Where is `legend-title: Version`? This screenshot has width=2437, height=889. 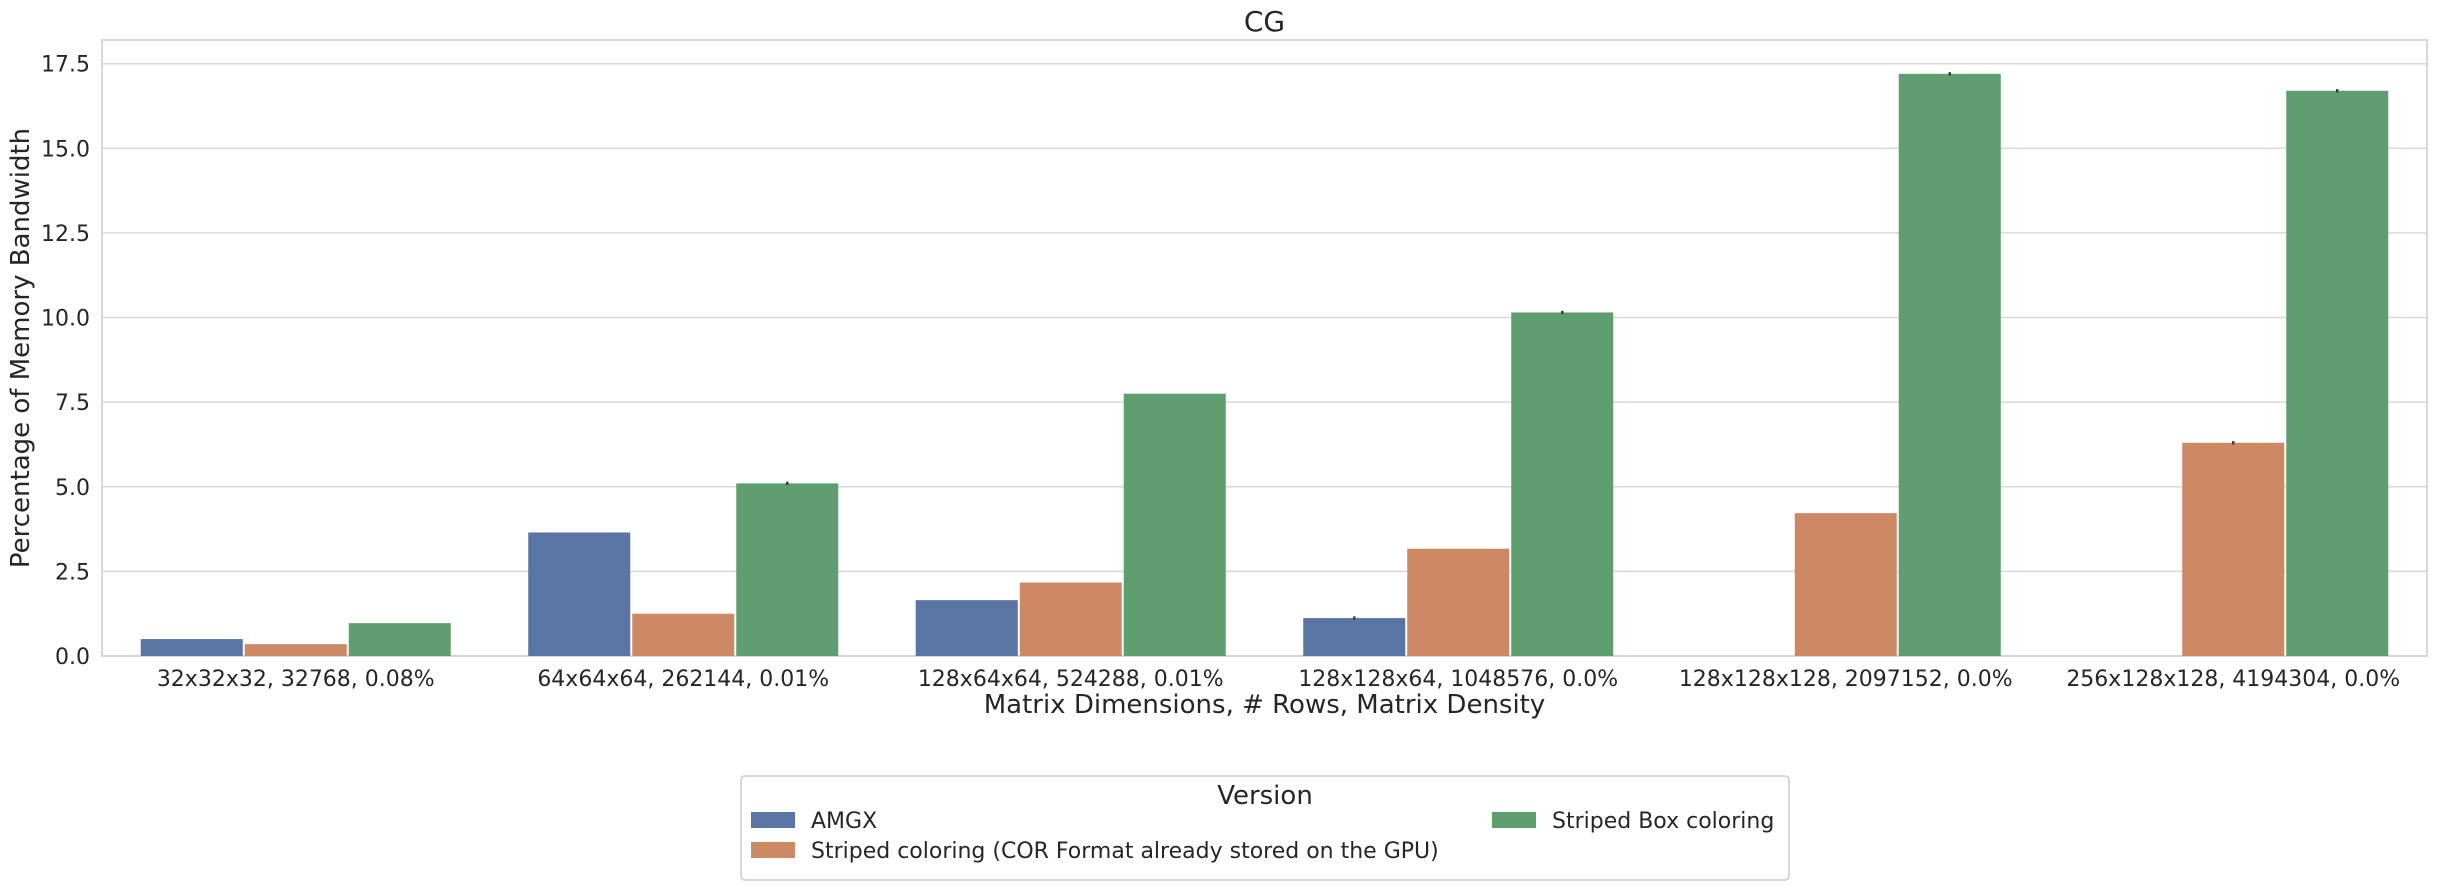 legend-title: Version is located at coordinates (1265, 796).